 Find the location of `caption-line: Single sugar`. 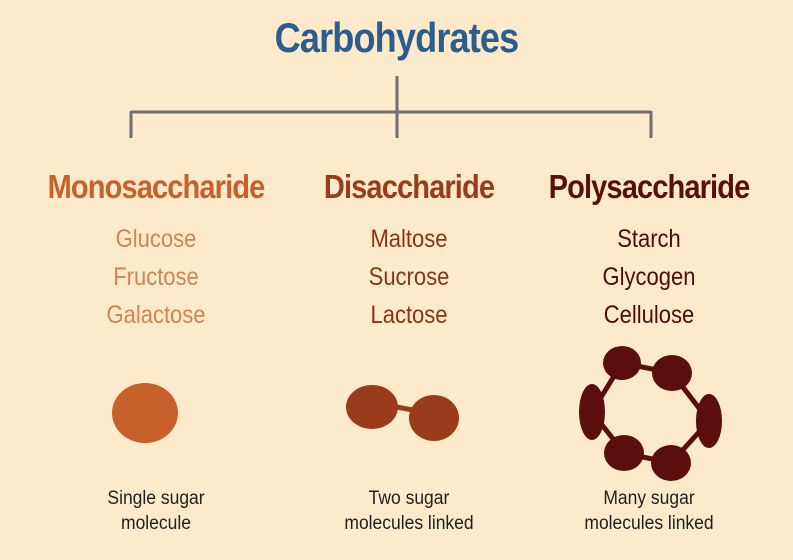

caption-line: Single sugar is located at coordinates (156, 498).